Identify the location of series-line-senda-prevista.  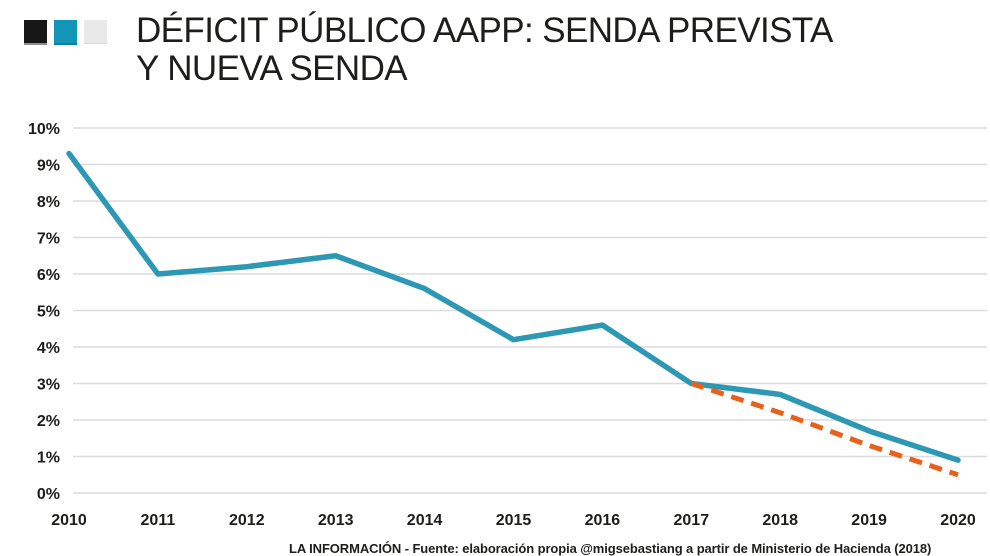
(824, 429).